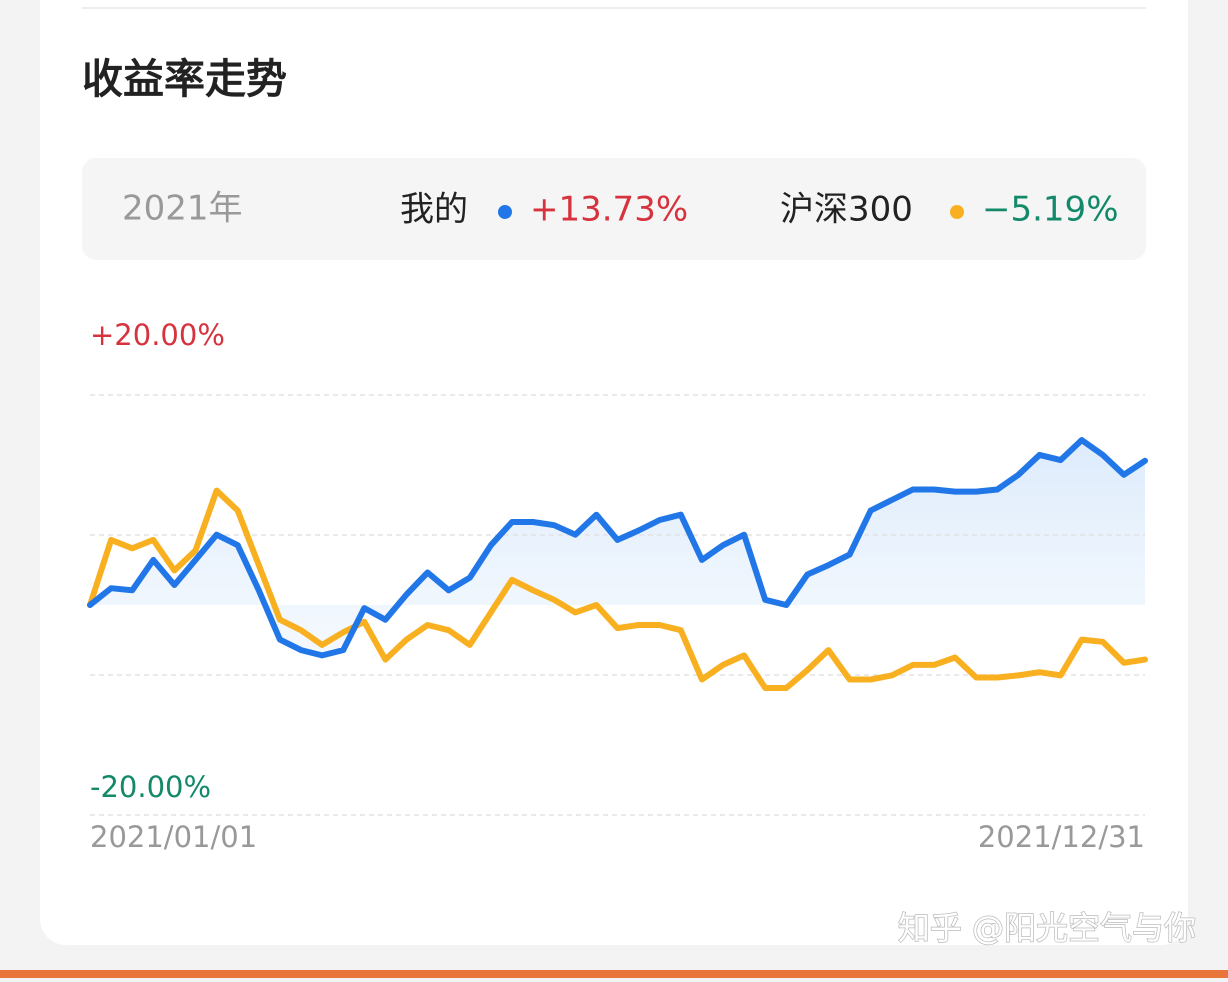 Image resolution: width=1228 pixels, height=982 pixels. What do you see at coordinates (846, 210) in the screenshot?
I see `legend-label: 沪深300` at bounding box center [846, 210].